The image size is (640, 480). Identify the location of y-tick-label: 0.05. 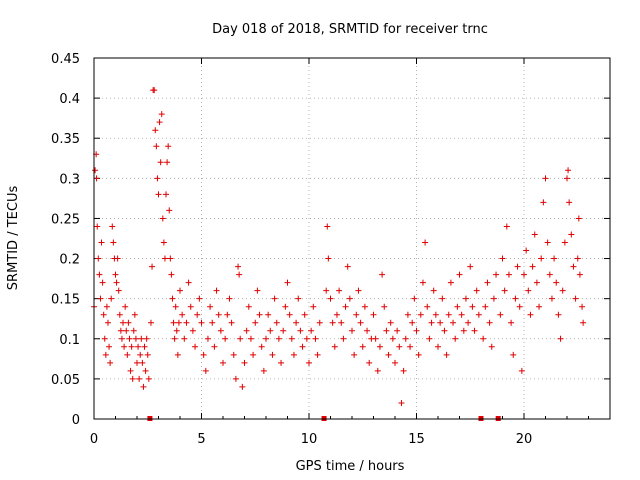
(65, 380).